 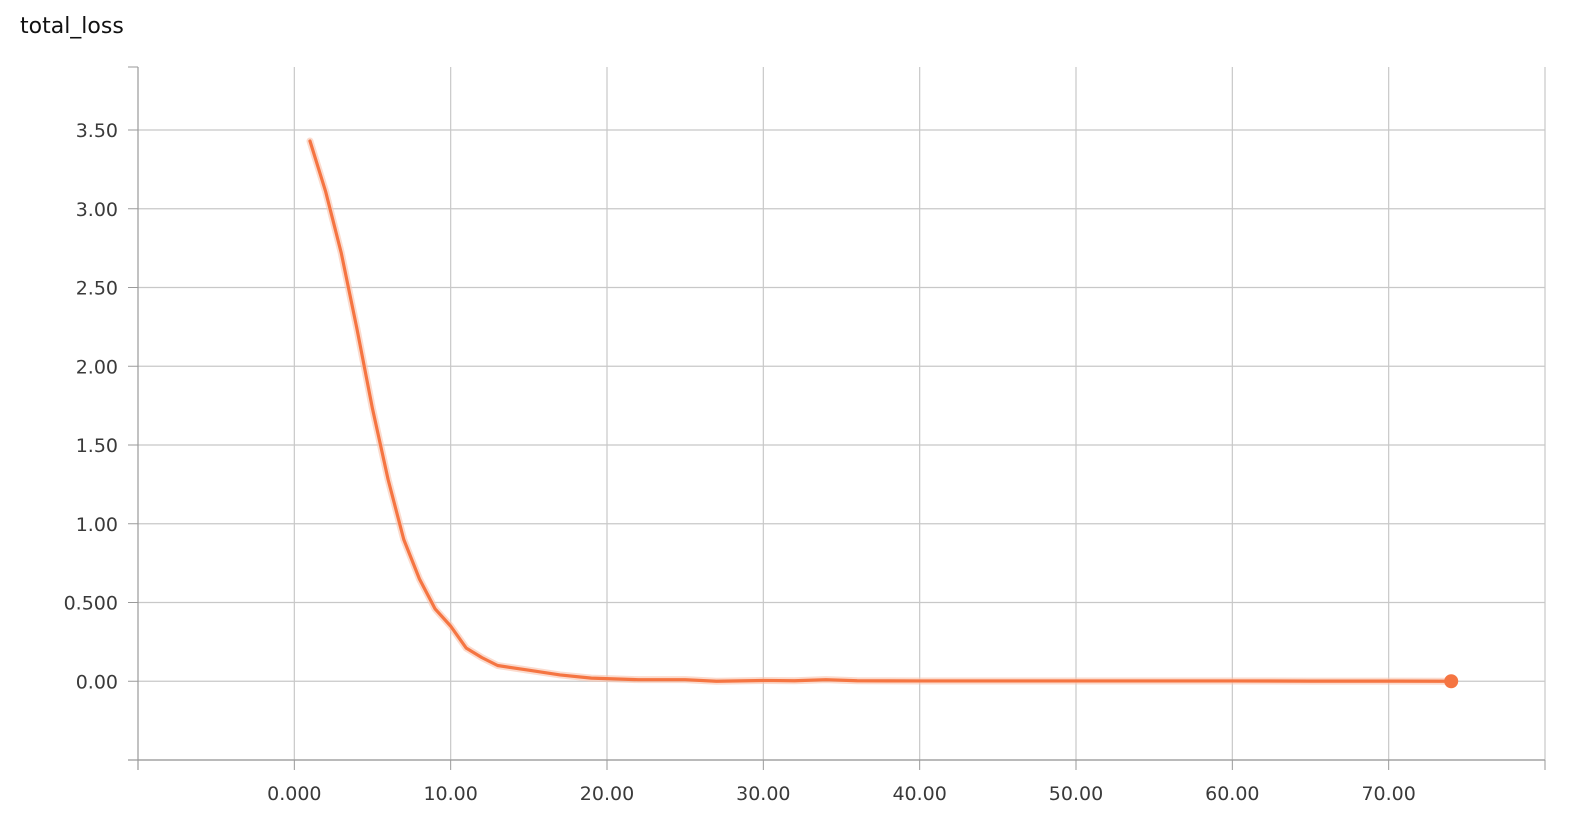 What do you see at coordinates (1232, 794) in the screenshot?
I see `x-tick-label: 60.00` at bounding box center [1232, 794].